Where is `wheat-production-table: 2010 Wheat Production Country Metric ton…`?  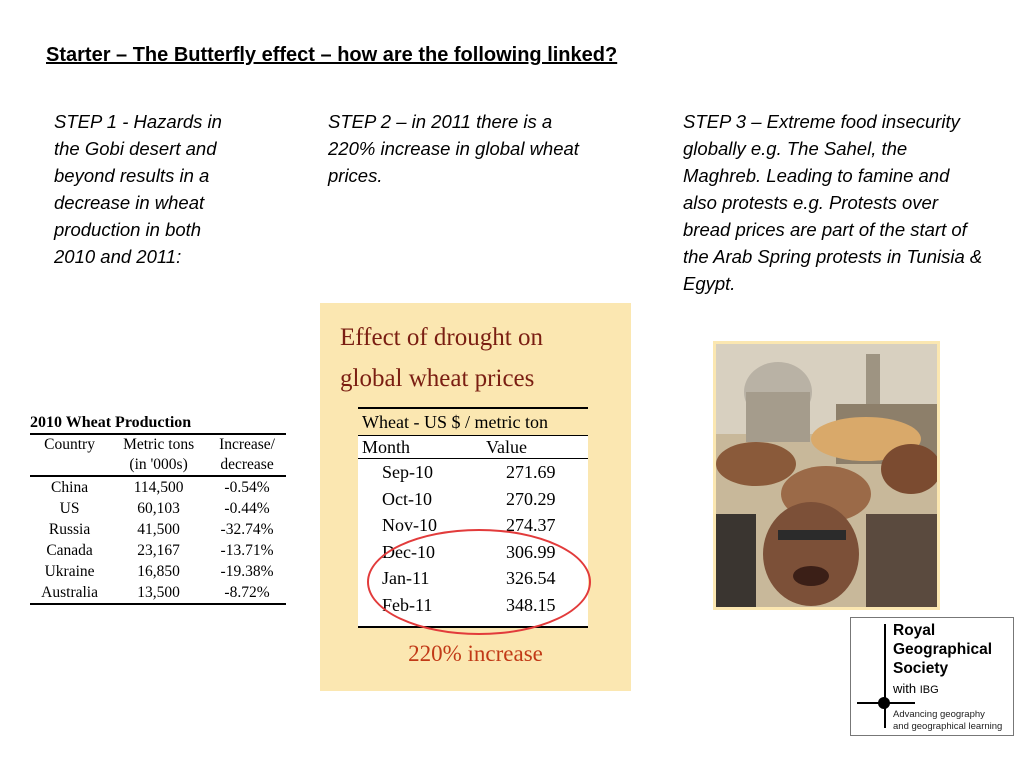
wheat-production-table: 2010 Wheat Production Country Metric ton… is located at coordinates (158, 509).